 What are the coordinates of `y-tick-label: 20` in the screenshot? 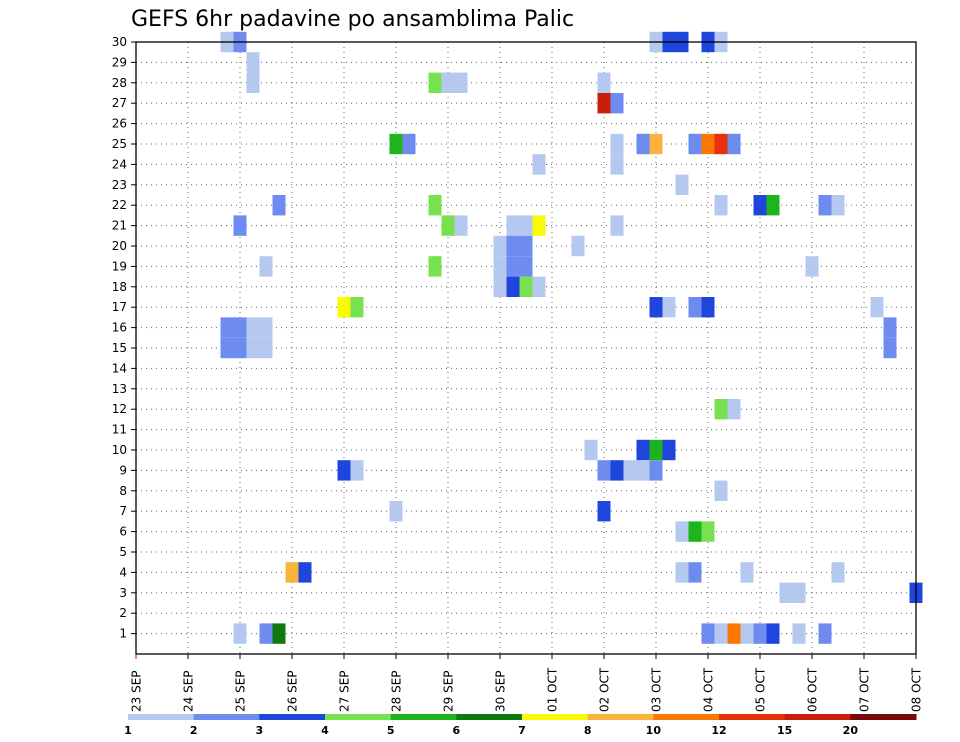 It's located at (119, 246).